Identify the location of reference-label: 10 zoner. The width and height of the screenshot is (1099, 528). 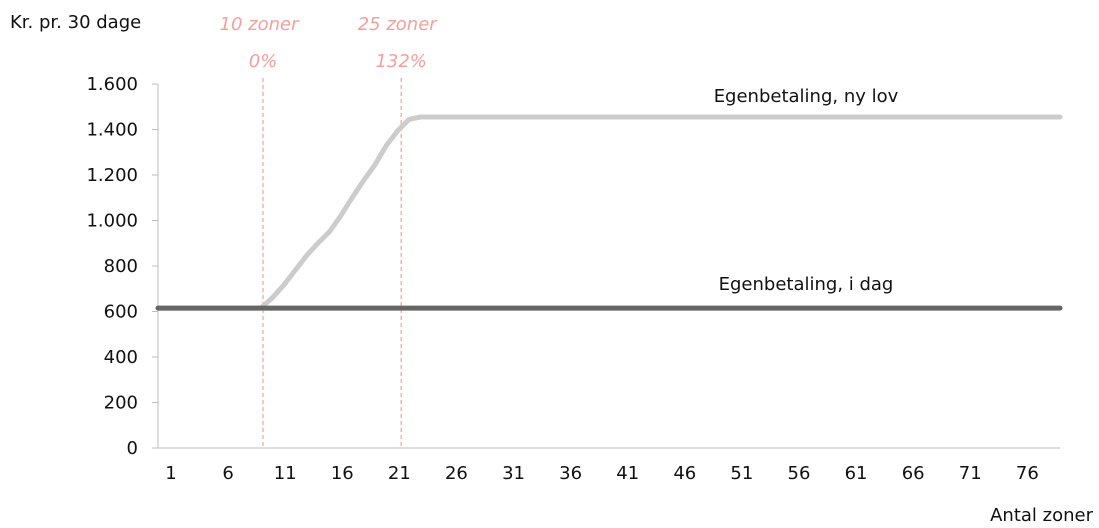
(260, 24).